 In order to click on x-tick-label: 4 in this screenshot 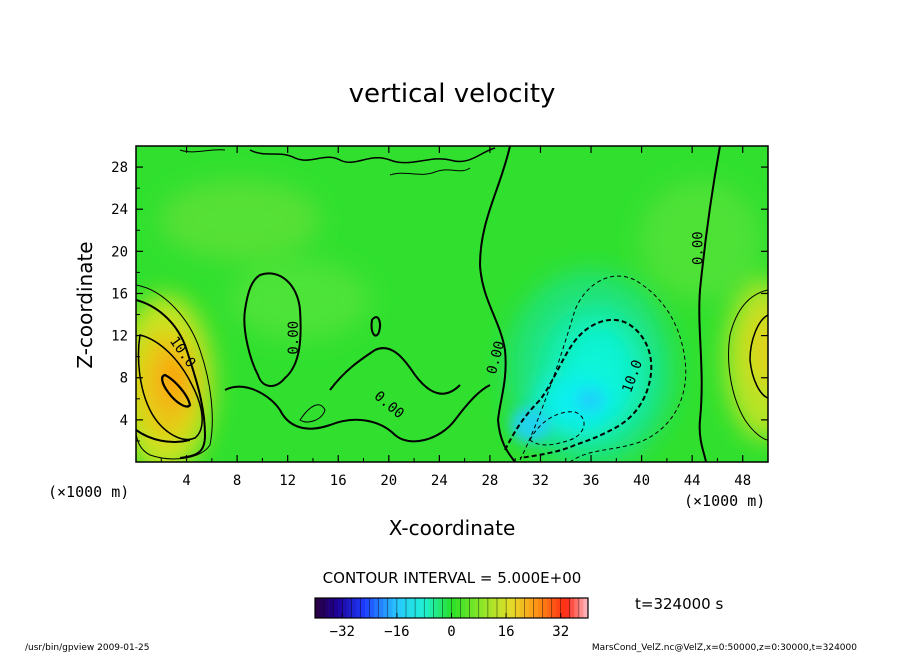, I will do `click(186, 481)`.